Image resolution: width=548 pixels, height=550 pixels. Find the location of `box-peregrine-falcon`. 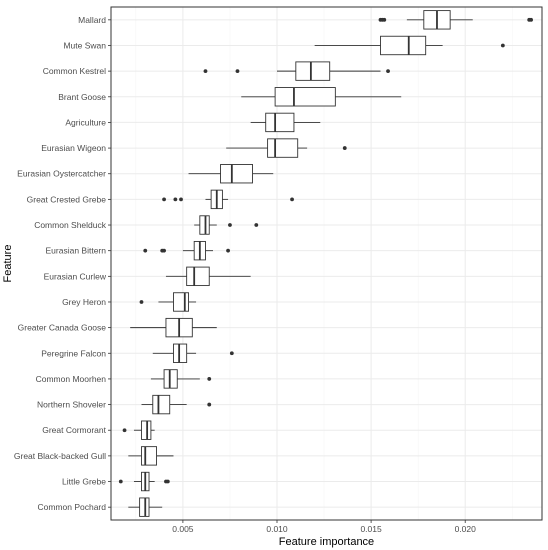

box-peregrine-falcon is located at coordinates (193, 353).